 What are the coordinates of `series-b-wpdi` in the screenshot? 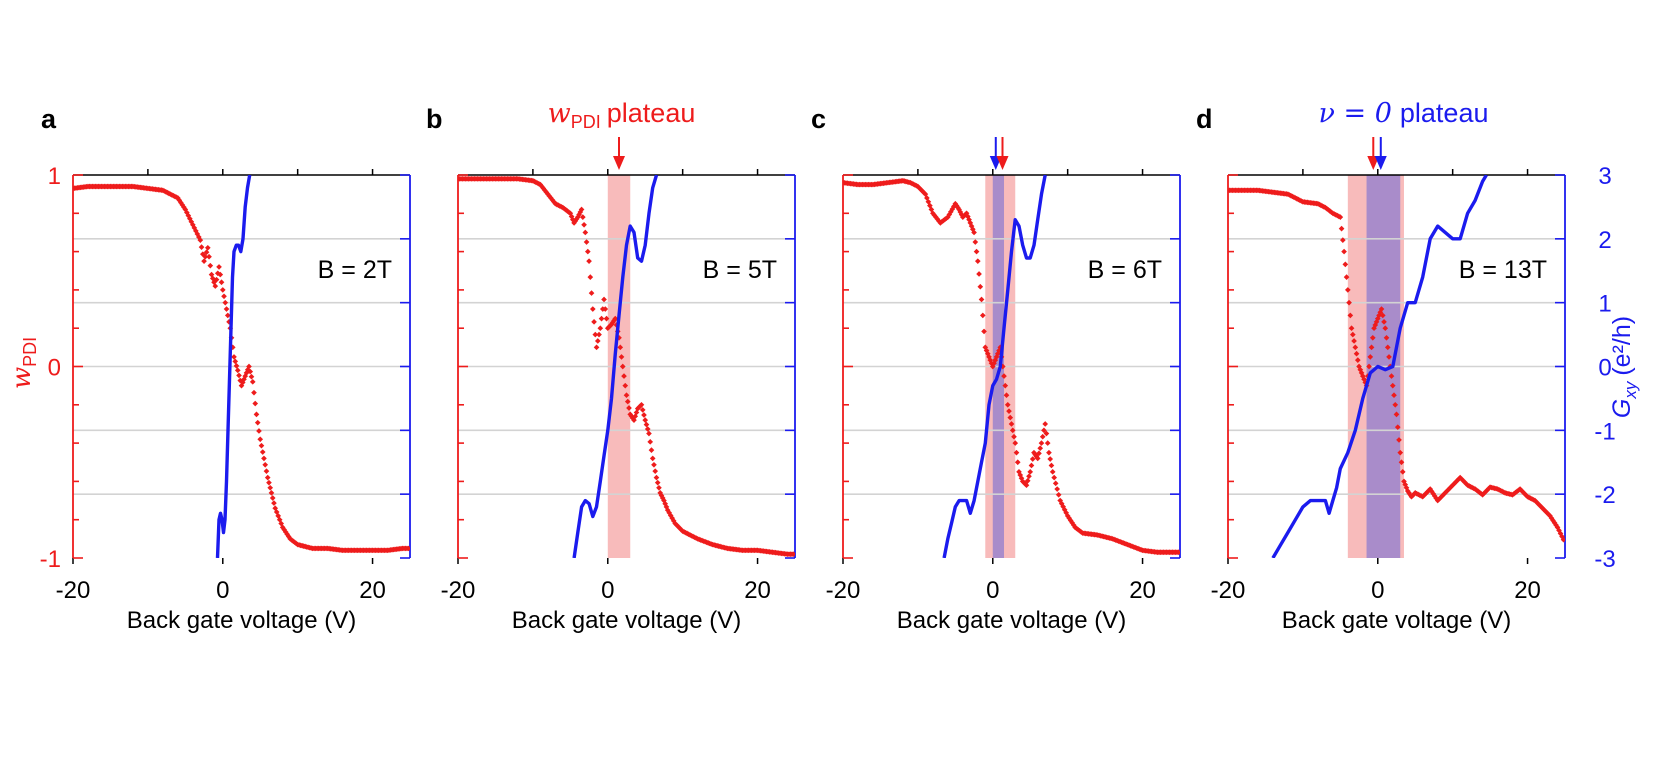 It's located at (626, 366).